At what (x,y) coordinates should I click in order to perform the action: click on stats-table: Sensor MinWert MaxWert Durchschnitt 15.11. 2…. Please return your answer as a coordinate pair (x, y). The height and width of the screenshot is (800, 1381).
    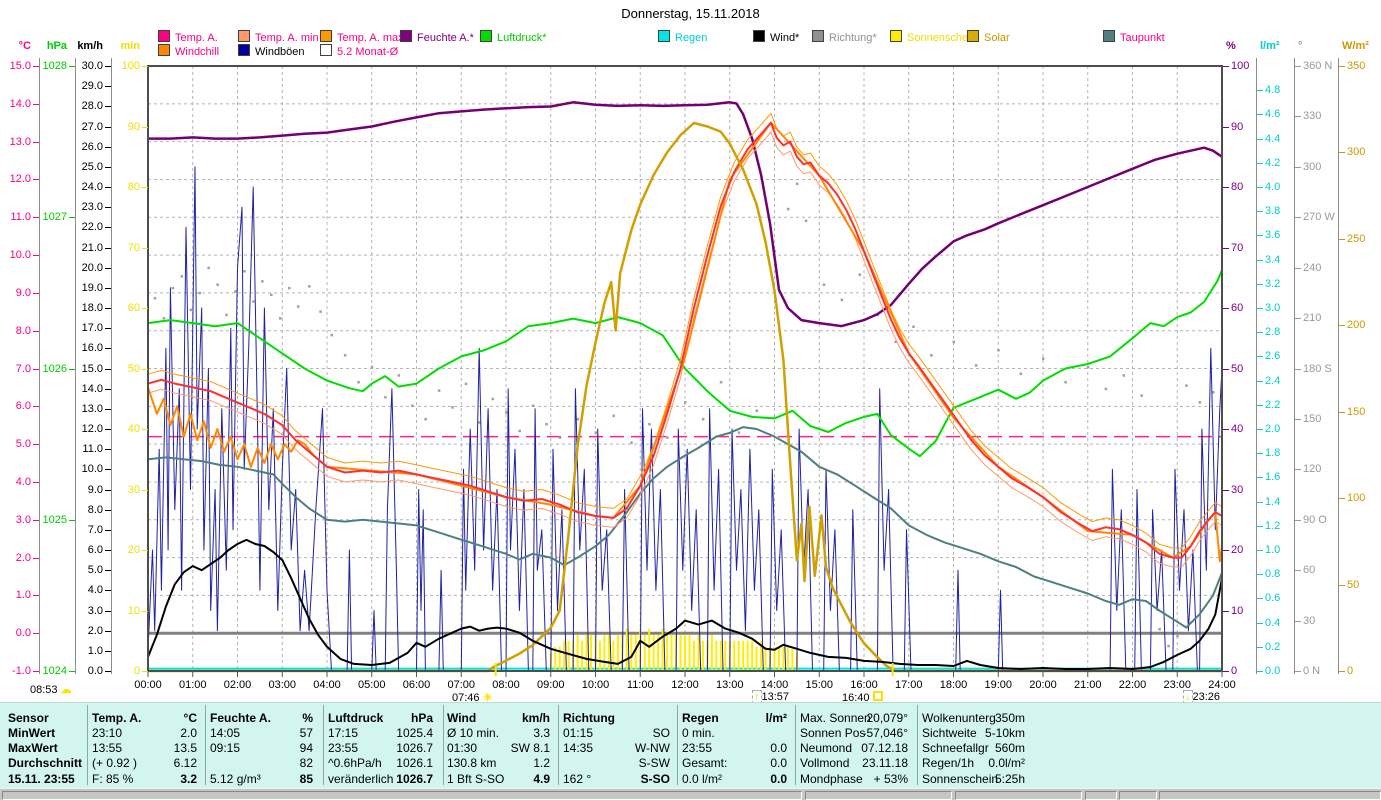
    Looking at the image, I should click on (690, 745).